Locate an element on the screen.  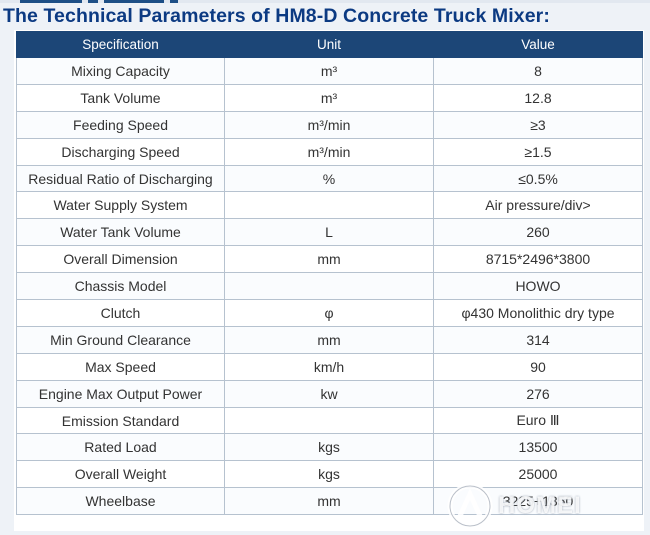
table-row: Mixing Capacity m³ 8 is located at coordinates (329, 71).